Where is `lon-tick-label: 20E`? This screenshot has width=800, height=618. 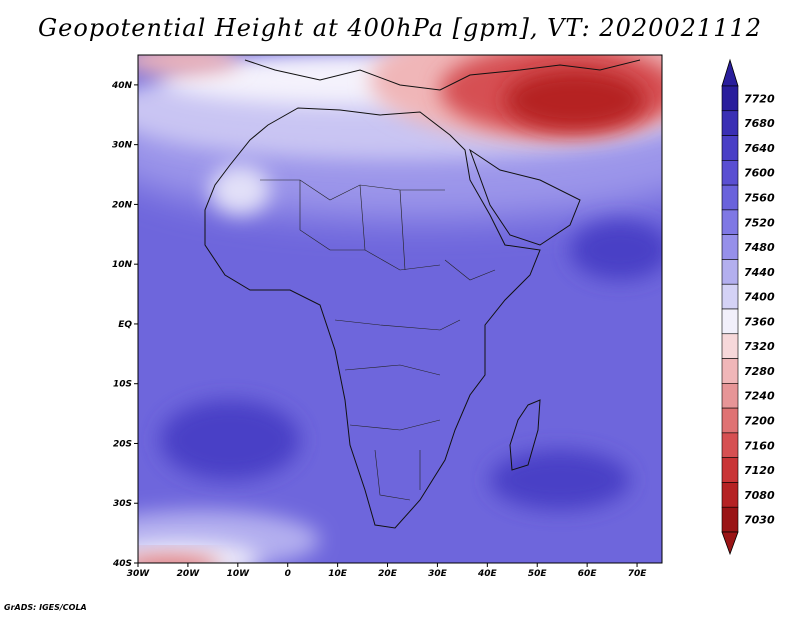 lon-tick-label: 20E is located at coordinates (388, 574).